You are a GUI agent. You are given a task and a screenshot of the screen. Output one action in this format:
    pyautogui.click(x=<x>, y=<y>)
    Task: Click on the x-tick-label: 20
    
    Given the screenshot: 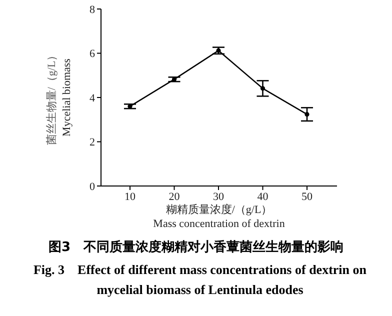 What is the action you would take?
    pyautogui.click(x=174, y=196)
    